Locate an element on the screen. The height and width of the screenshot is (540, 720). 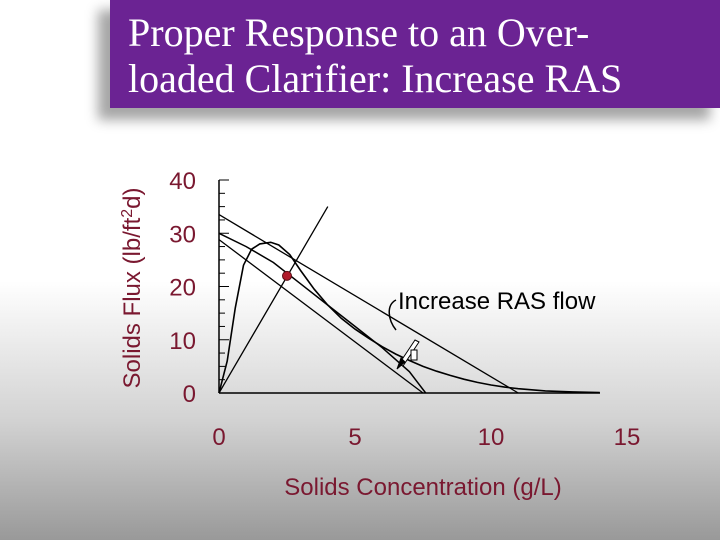
y-tick-label: 0 is located at coordinates (189, 394).